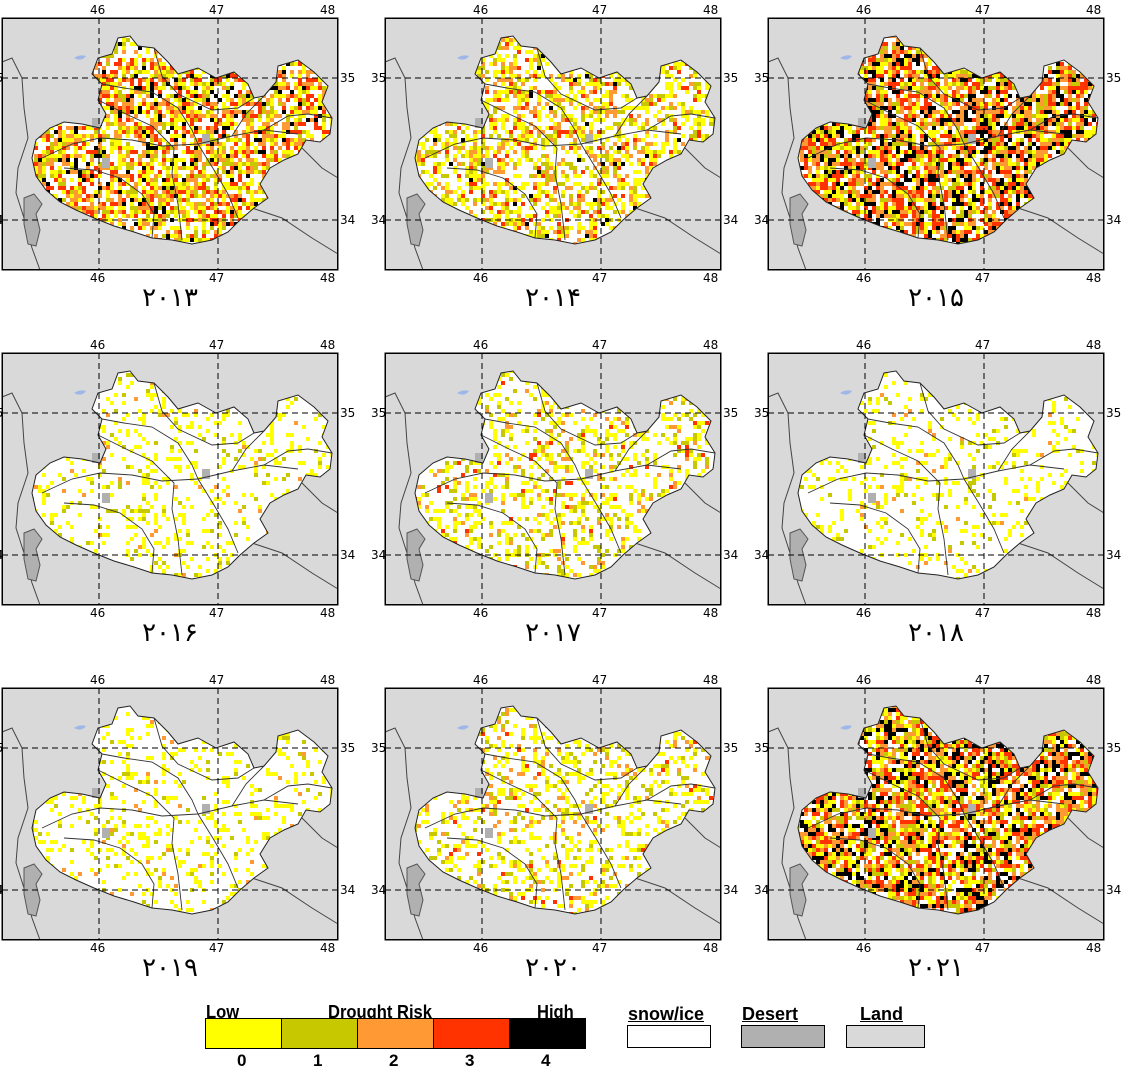 This screenshot has width=1121, height=1073. I want to click on panel-year-label: ۲۰۱۳, so click(170, 298).